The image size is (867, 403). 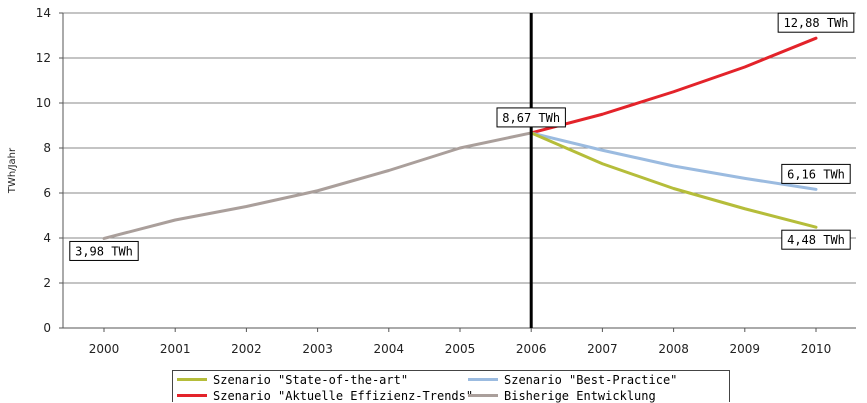 What do you see at coordinates (47, 283) in the screenshot?
I see `y-tick-label: 2` at bounding box center [47, 283].